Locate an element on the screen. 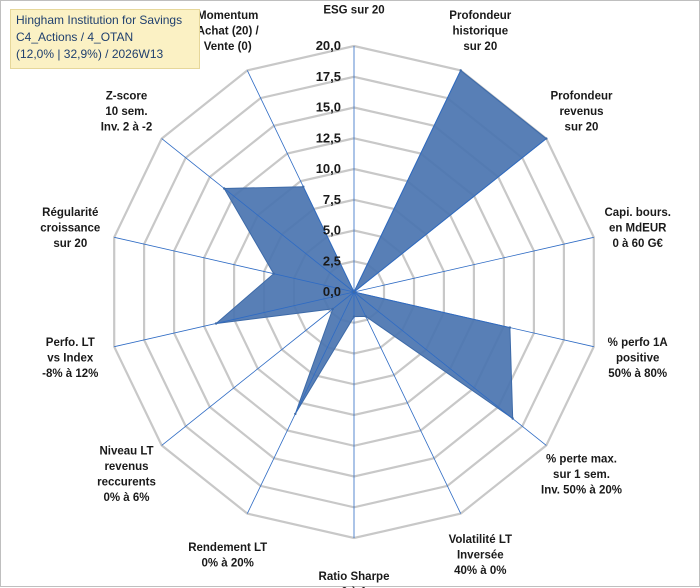 Image resolution: width=700 pixels, height=588 pixels. chart-stats: (12,0% | 32,9%) / 2026W13 is located at coordinates (90, 54).